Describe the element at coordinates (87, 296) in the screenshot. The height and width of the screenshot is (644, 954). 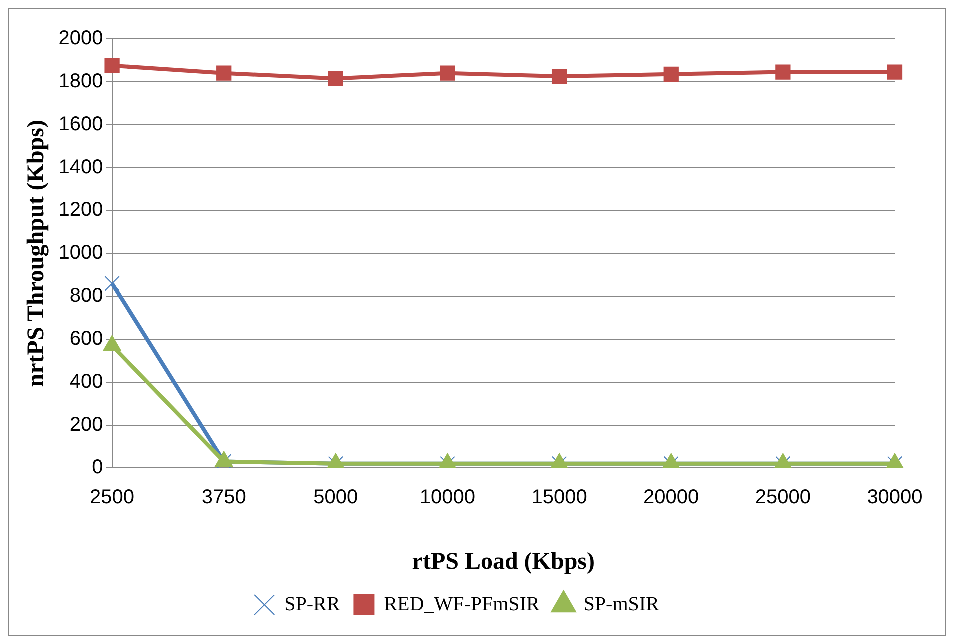
I see `y-tick-label: 800` at that location.